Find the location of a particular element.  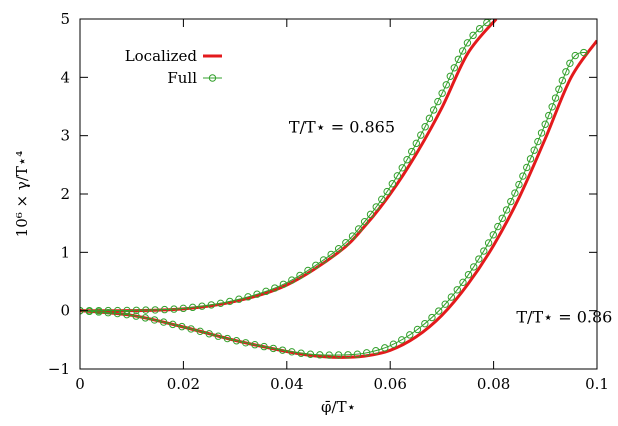

x-tick-label: 0.02 is located at coordinates (183, 384).